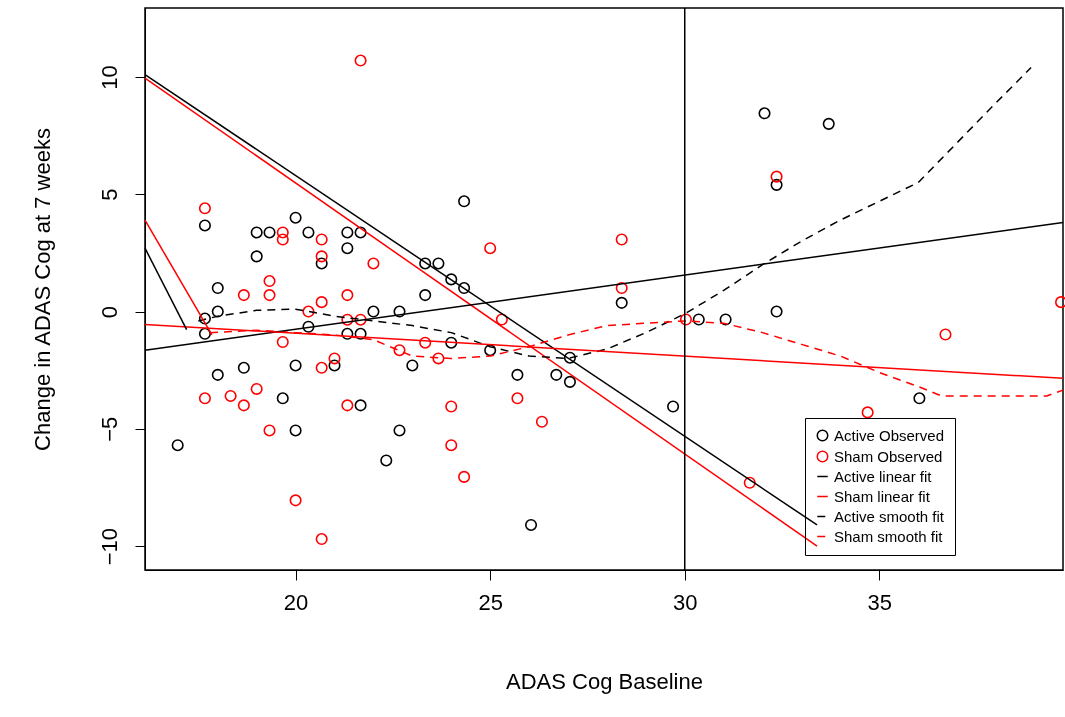 The image size is (1065, 717). What do you see at coordinates (889, 536) in the screenshot?
I see `legend-label: Sham smooth fit` at bounding box center [889, 536].